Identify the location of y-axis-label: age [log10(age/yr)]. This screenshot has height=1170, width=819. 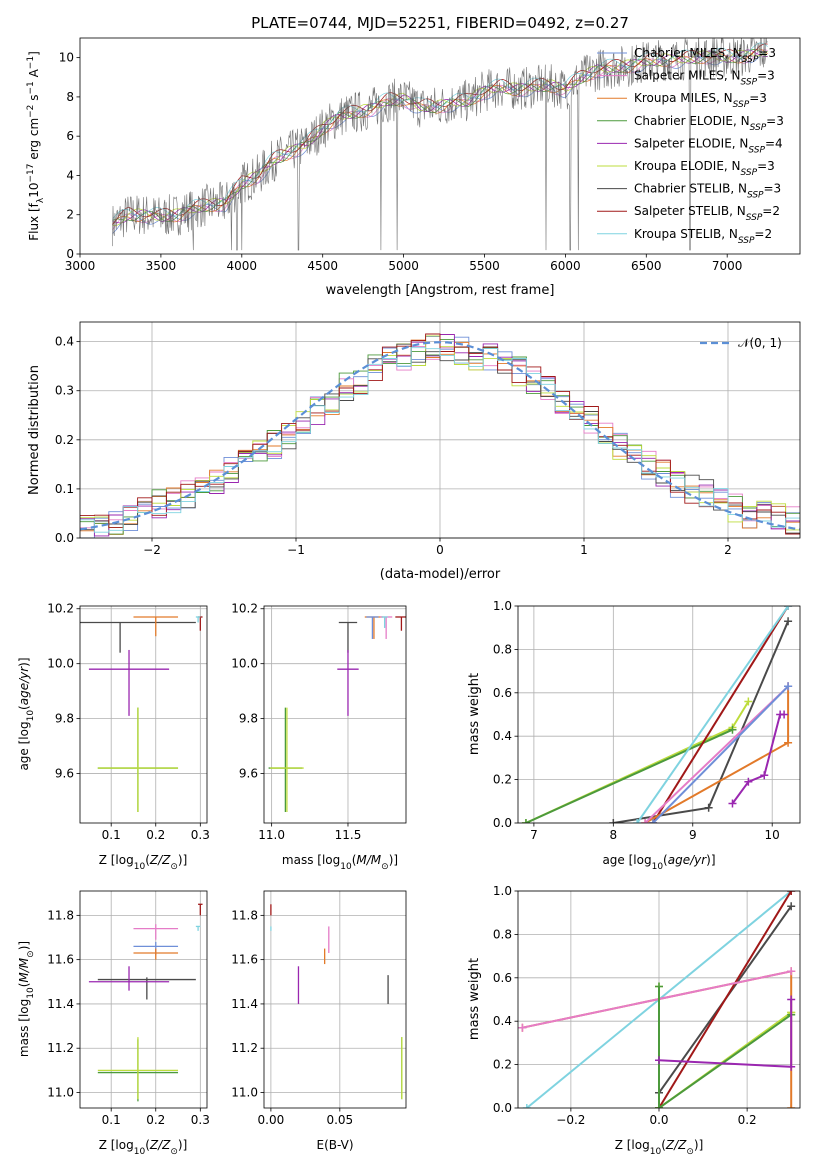
(26, 713).